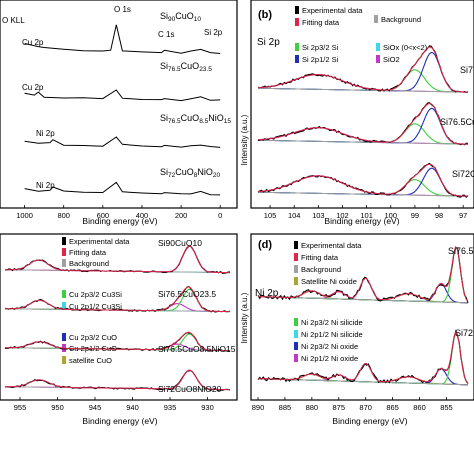 This screenshot has height=474, width=474. What do you see at coordinates (114, 404) in the screenshot?
I see `panel-c-x-ticks: 955 950 945 940 935 930` at bounding box center [114, 404].